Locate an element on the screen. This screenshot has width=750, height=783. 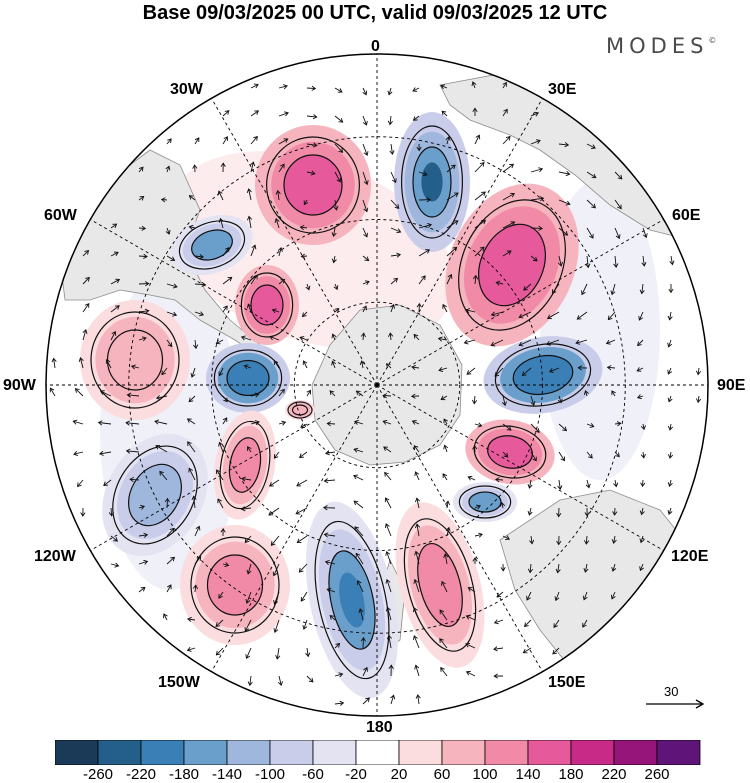
vector-scale-label: 30 is located at coordinates (671, 691).